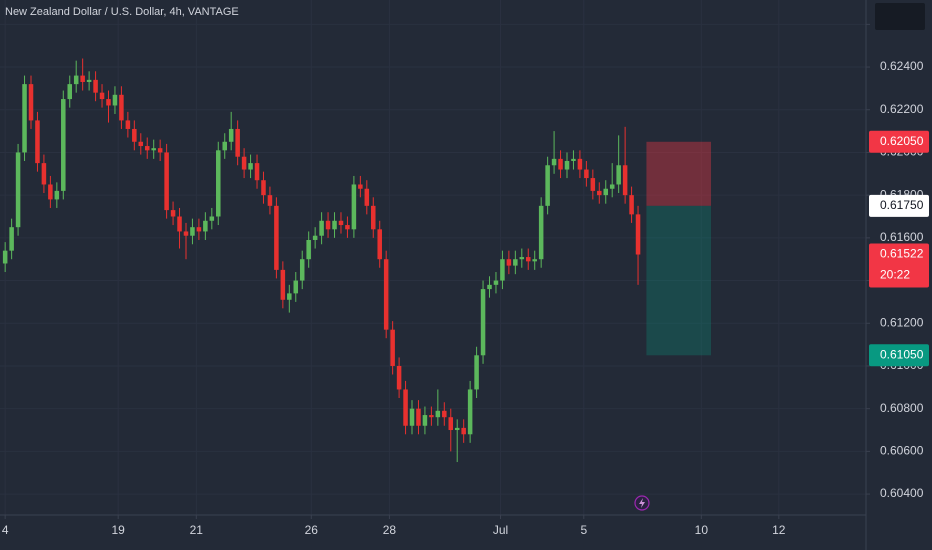  I want to click on x-tick-label: 12, so click(779, 530).